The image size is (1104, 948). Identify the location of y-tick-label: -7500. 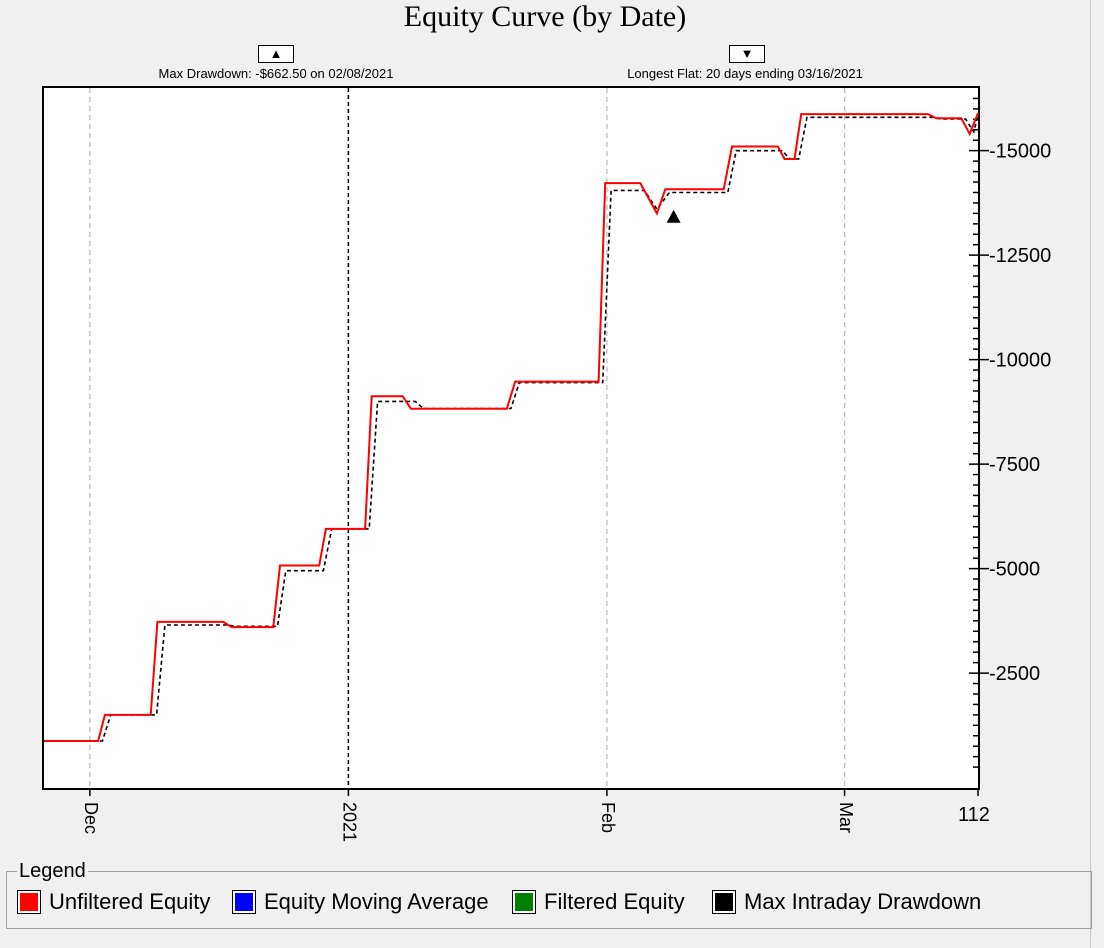
(1014, 465).